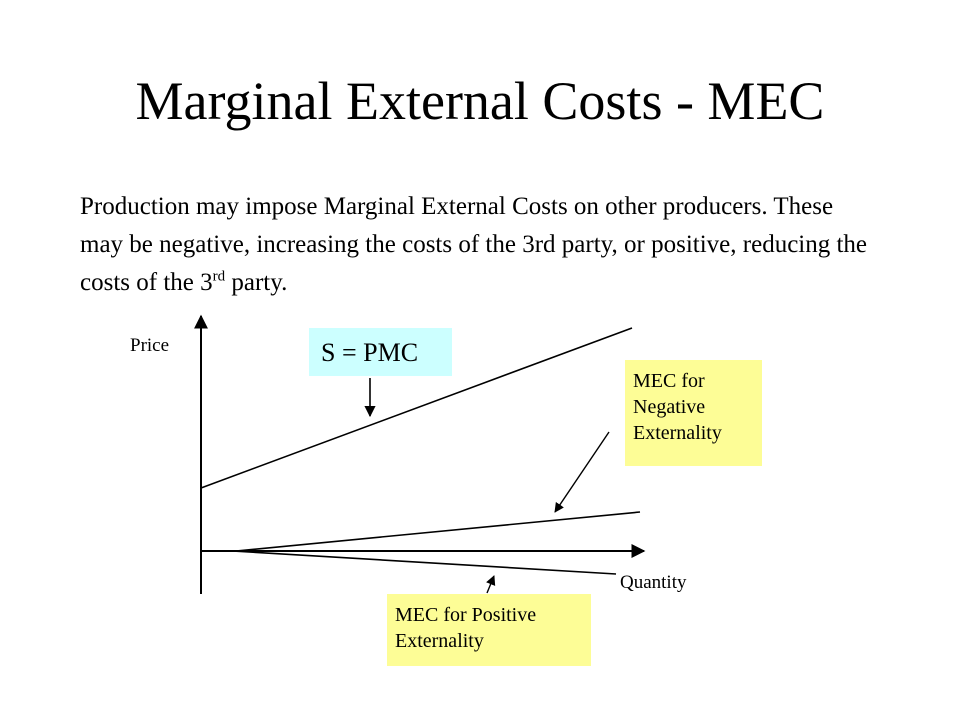 The height and width of the screenshot is (720, 960). Describe the element at coordinates (438, 531) in the screenshot. I see `mec-negative-line` at that location.